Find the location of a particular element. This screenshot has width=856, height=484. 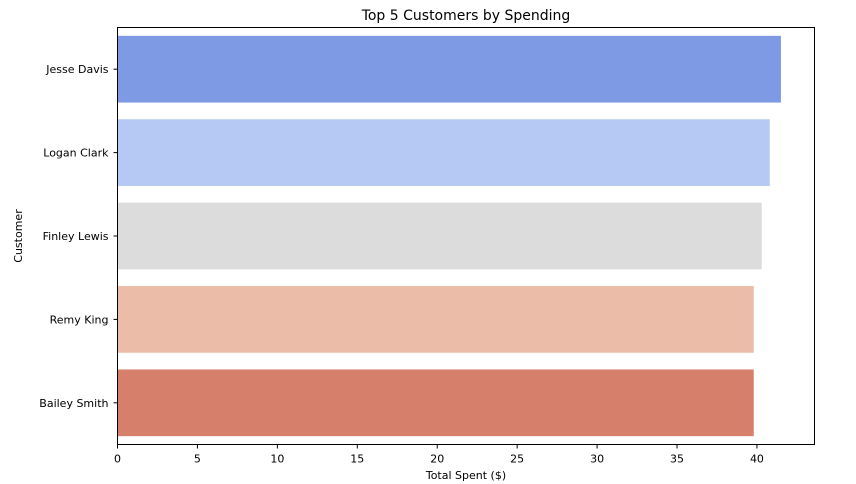

x-tick-label: 35 is located at coordinates (677, 459).